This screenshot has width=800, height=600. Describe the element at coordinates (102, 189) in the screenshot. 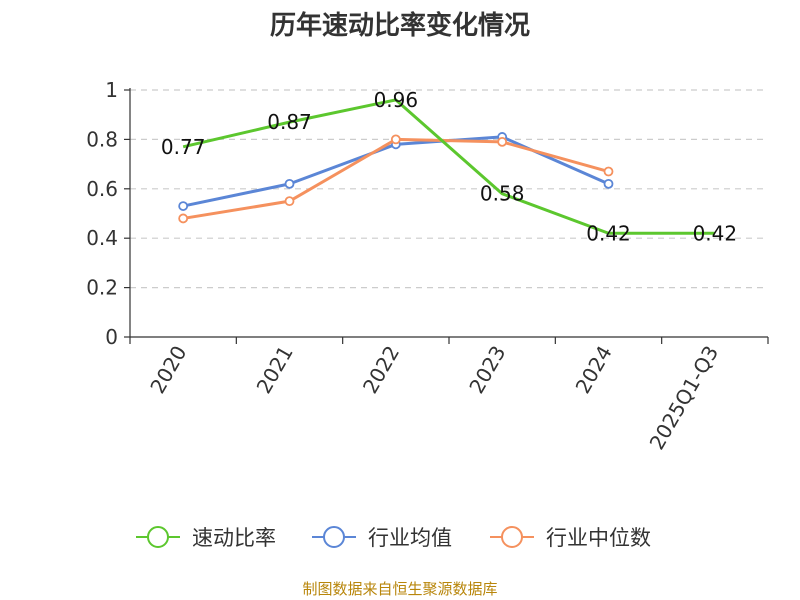

I see `y-tick-label: 0.6` at that location.